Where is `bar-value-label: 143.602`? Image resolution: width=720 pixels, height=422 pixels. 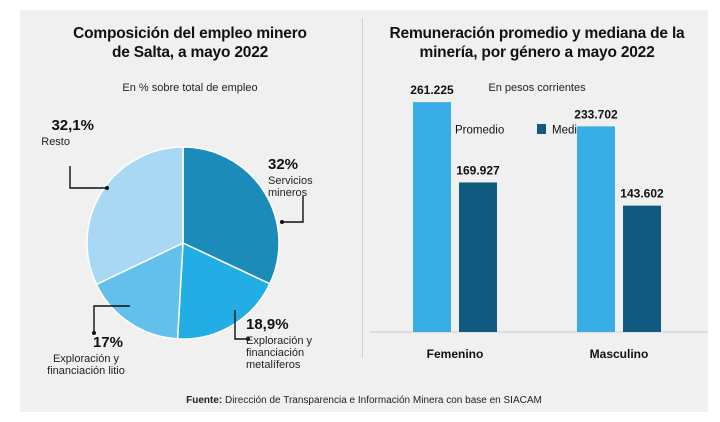
bar-value-label: 143.602 is located at coordinates (642, 194).